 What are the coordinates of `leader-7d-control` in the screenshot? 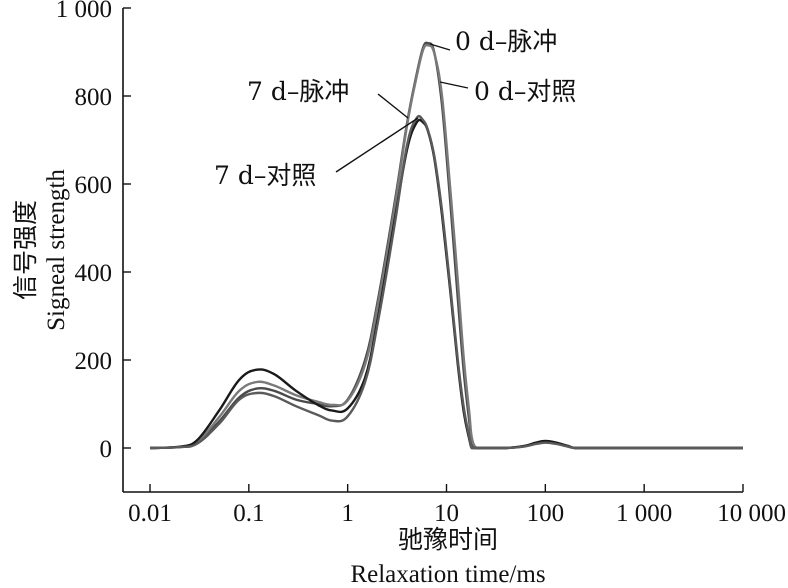 It's located at (377, 145).